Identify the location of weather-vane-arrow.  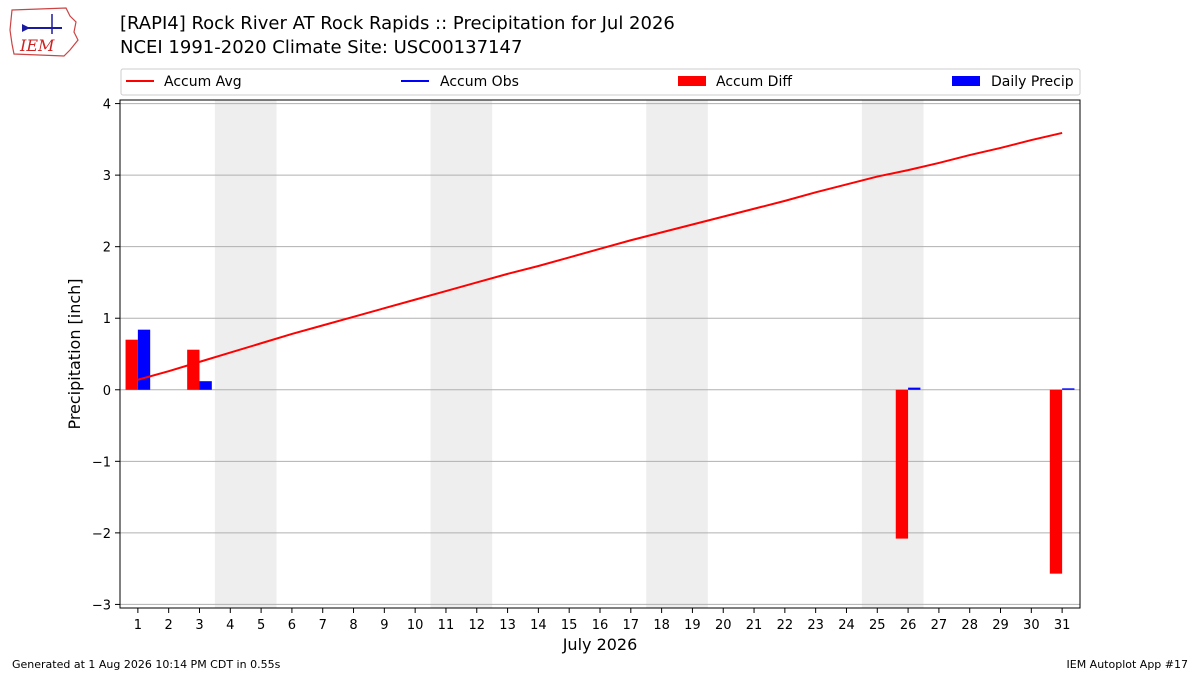
(26, 28).